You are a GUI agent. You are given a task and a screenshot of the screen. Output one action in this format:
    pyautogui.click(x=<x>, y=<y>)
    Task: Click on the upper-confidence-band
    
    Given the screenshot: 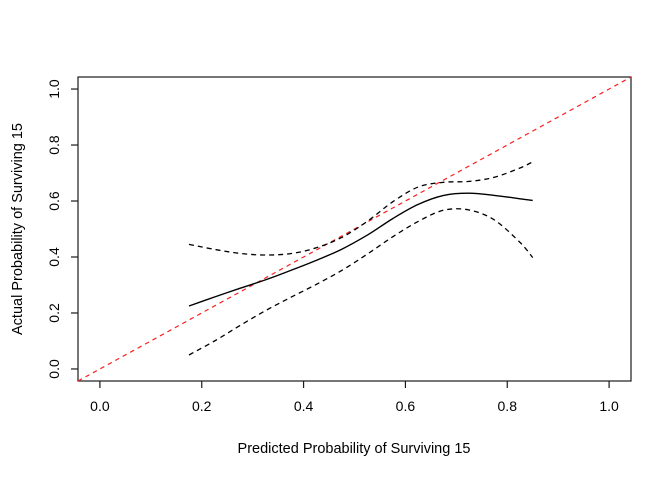 What is the action you would take?
    pyautogui.click(x=360, y=208)
    